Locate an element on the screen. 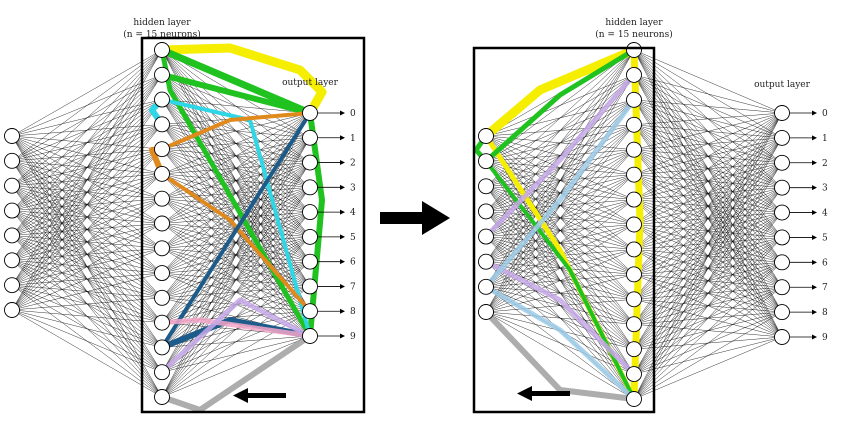 This screenshot has width=854, height=427. right-pointer-icon is located at coordinates (524, 393).